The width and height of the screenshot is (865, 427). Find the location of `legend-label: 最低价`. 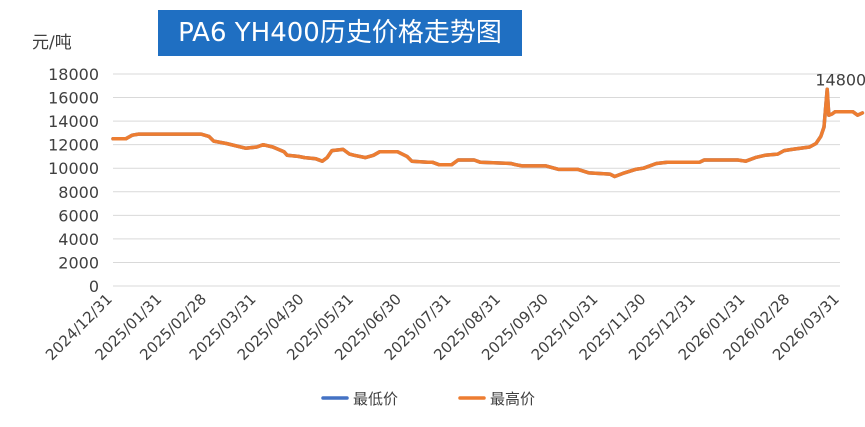

legend-label: 最低价 is located at coordinates (375, 399).